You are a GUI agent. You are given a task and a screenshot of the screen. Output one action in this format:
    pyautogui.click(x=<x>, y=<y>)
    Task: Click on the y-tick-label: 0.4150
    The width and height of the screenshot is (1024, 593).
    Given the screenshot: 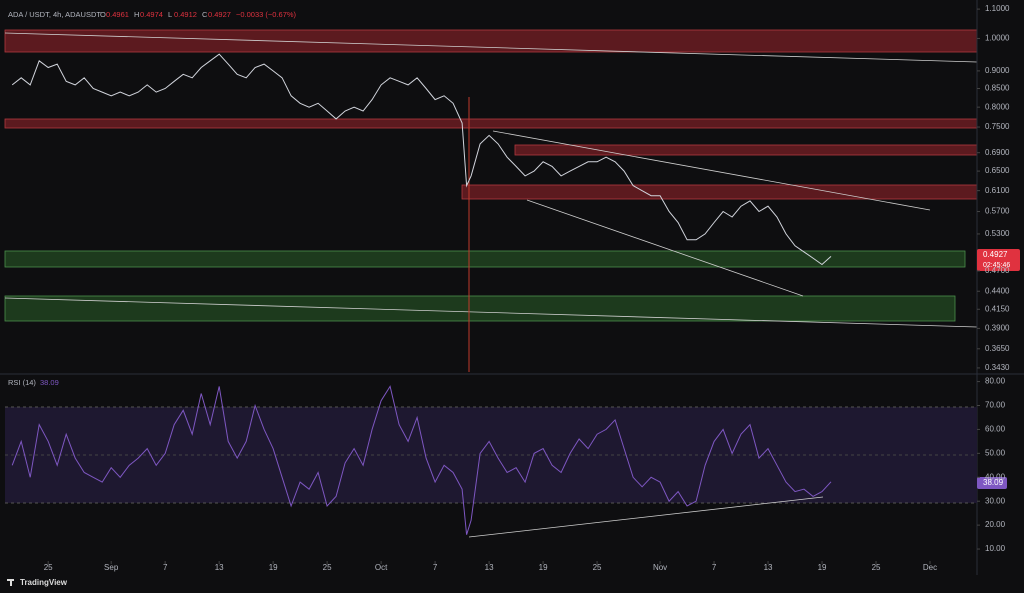 What is the action you would take?
    pyautogui.click(x=997, y=308)
    